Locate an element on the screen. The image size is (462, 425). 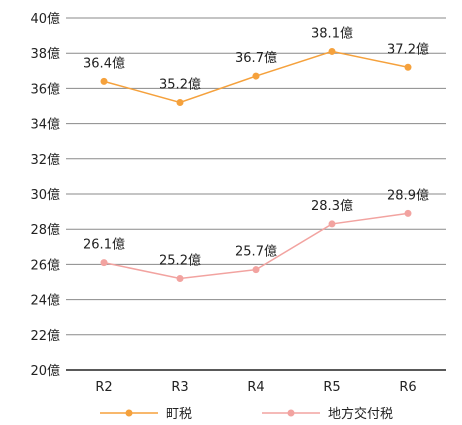
y-tick-label: 28億 is located at coordinates (45, 230).